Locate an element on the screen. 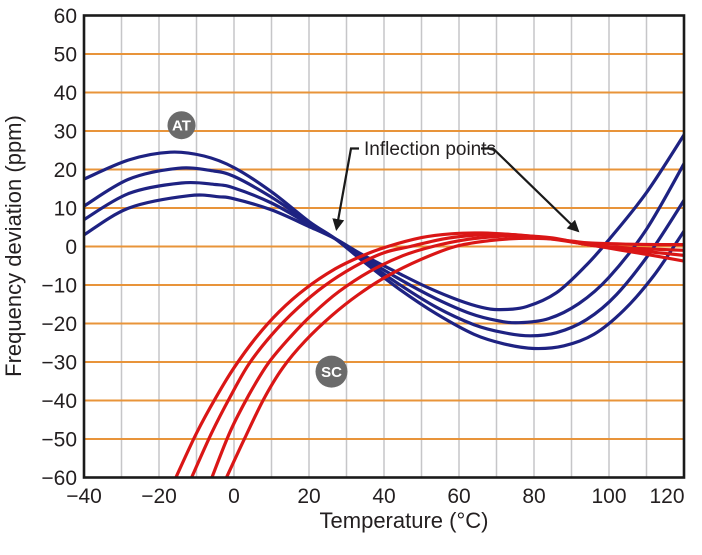 The image size is (702, 555). x-tick-label: 80 is located at coordinates (533, 496).